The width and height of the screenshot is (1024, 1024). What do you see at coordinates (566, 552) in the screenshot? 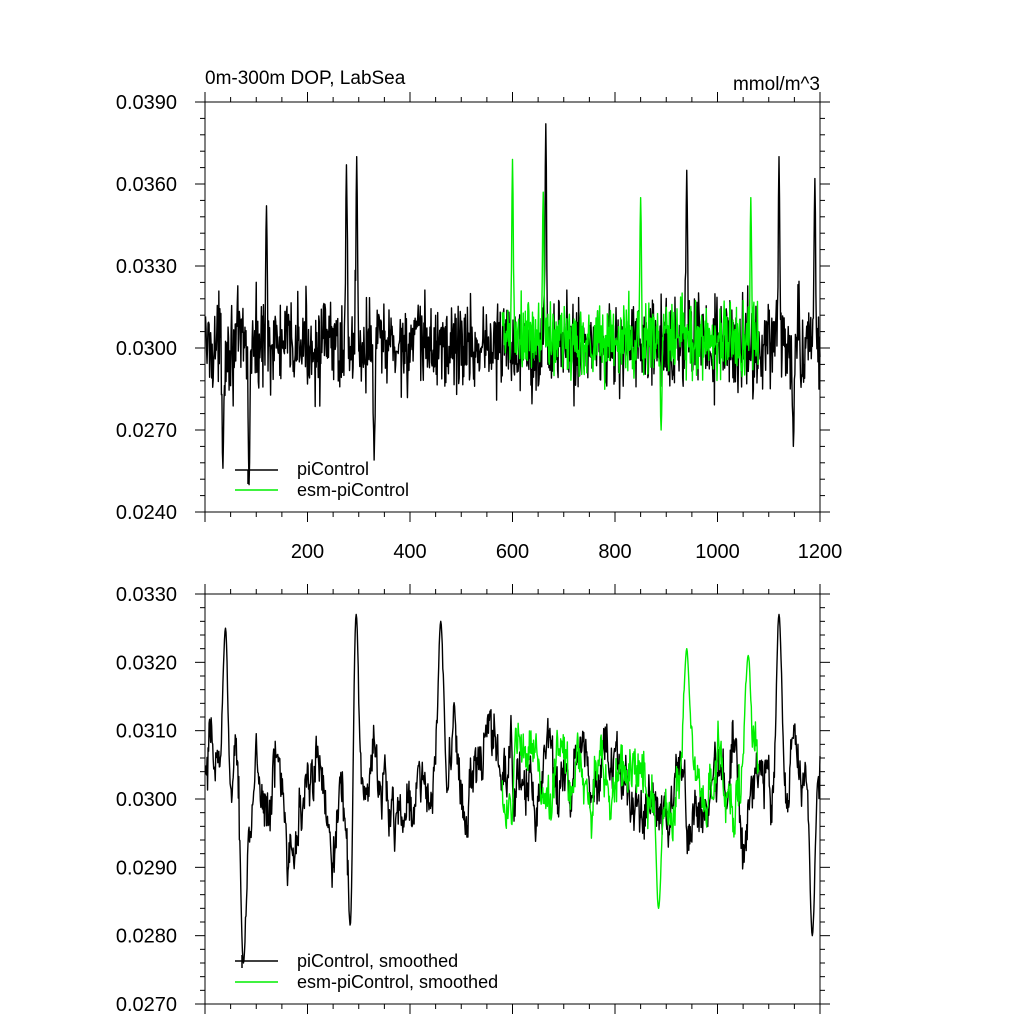
I see `top-x-axis: 200 400 600 800 1000 1200` at bounding box center [566, 552].